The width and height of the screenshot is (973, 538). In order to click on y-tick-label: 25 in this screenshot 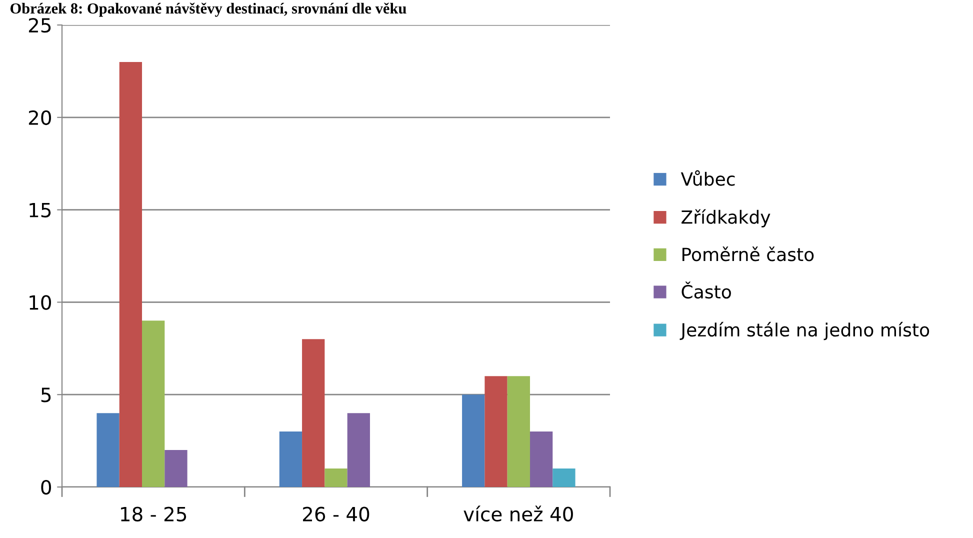, I will do `click(39, 25)`.